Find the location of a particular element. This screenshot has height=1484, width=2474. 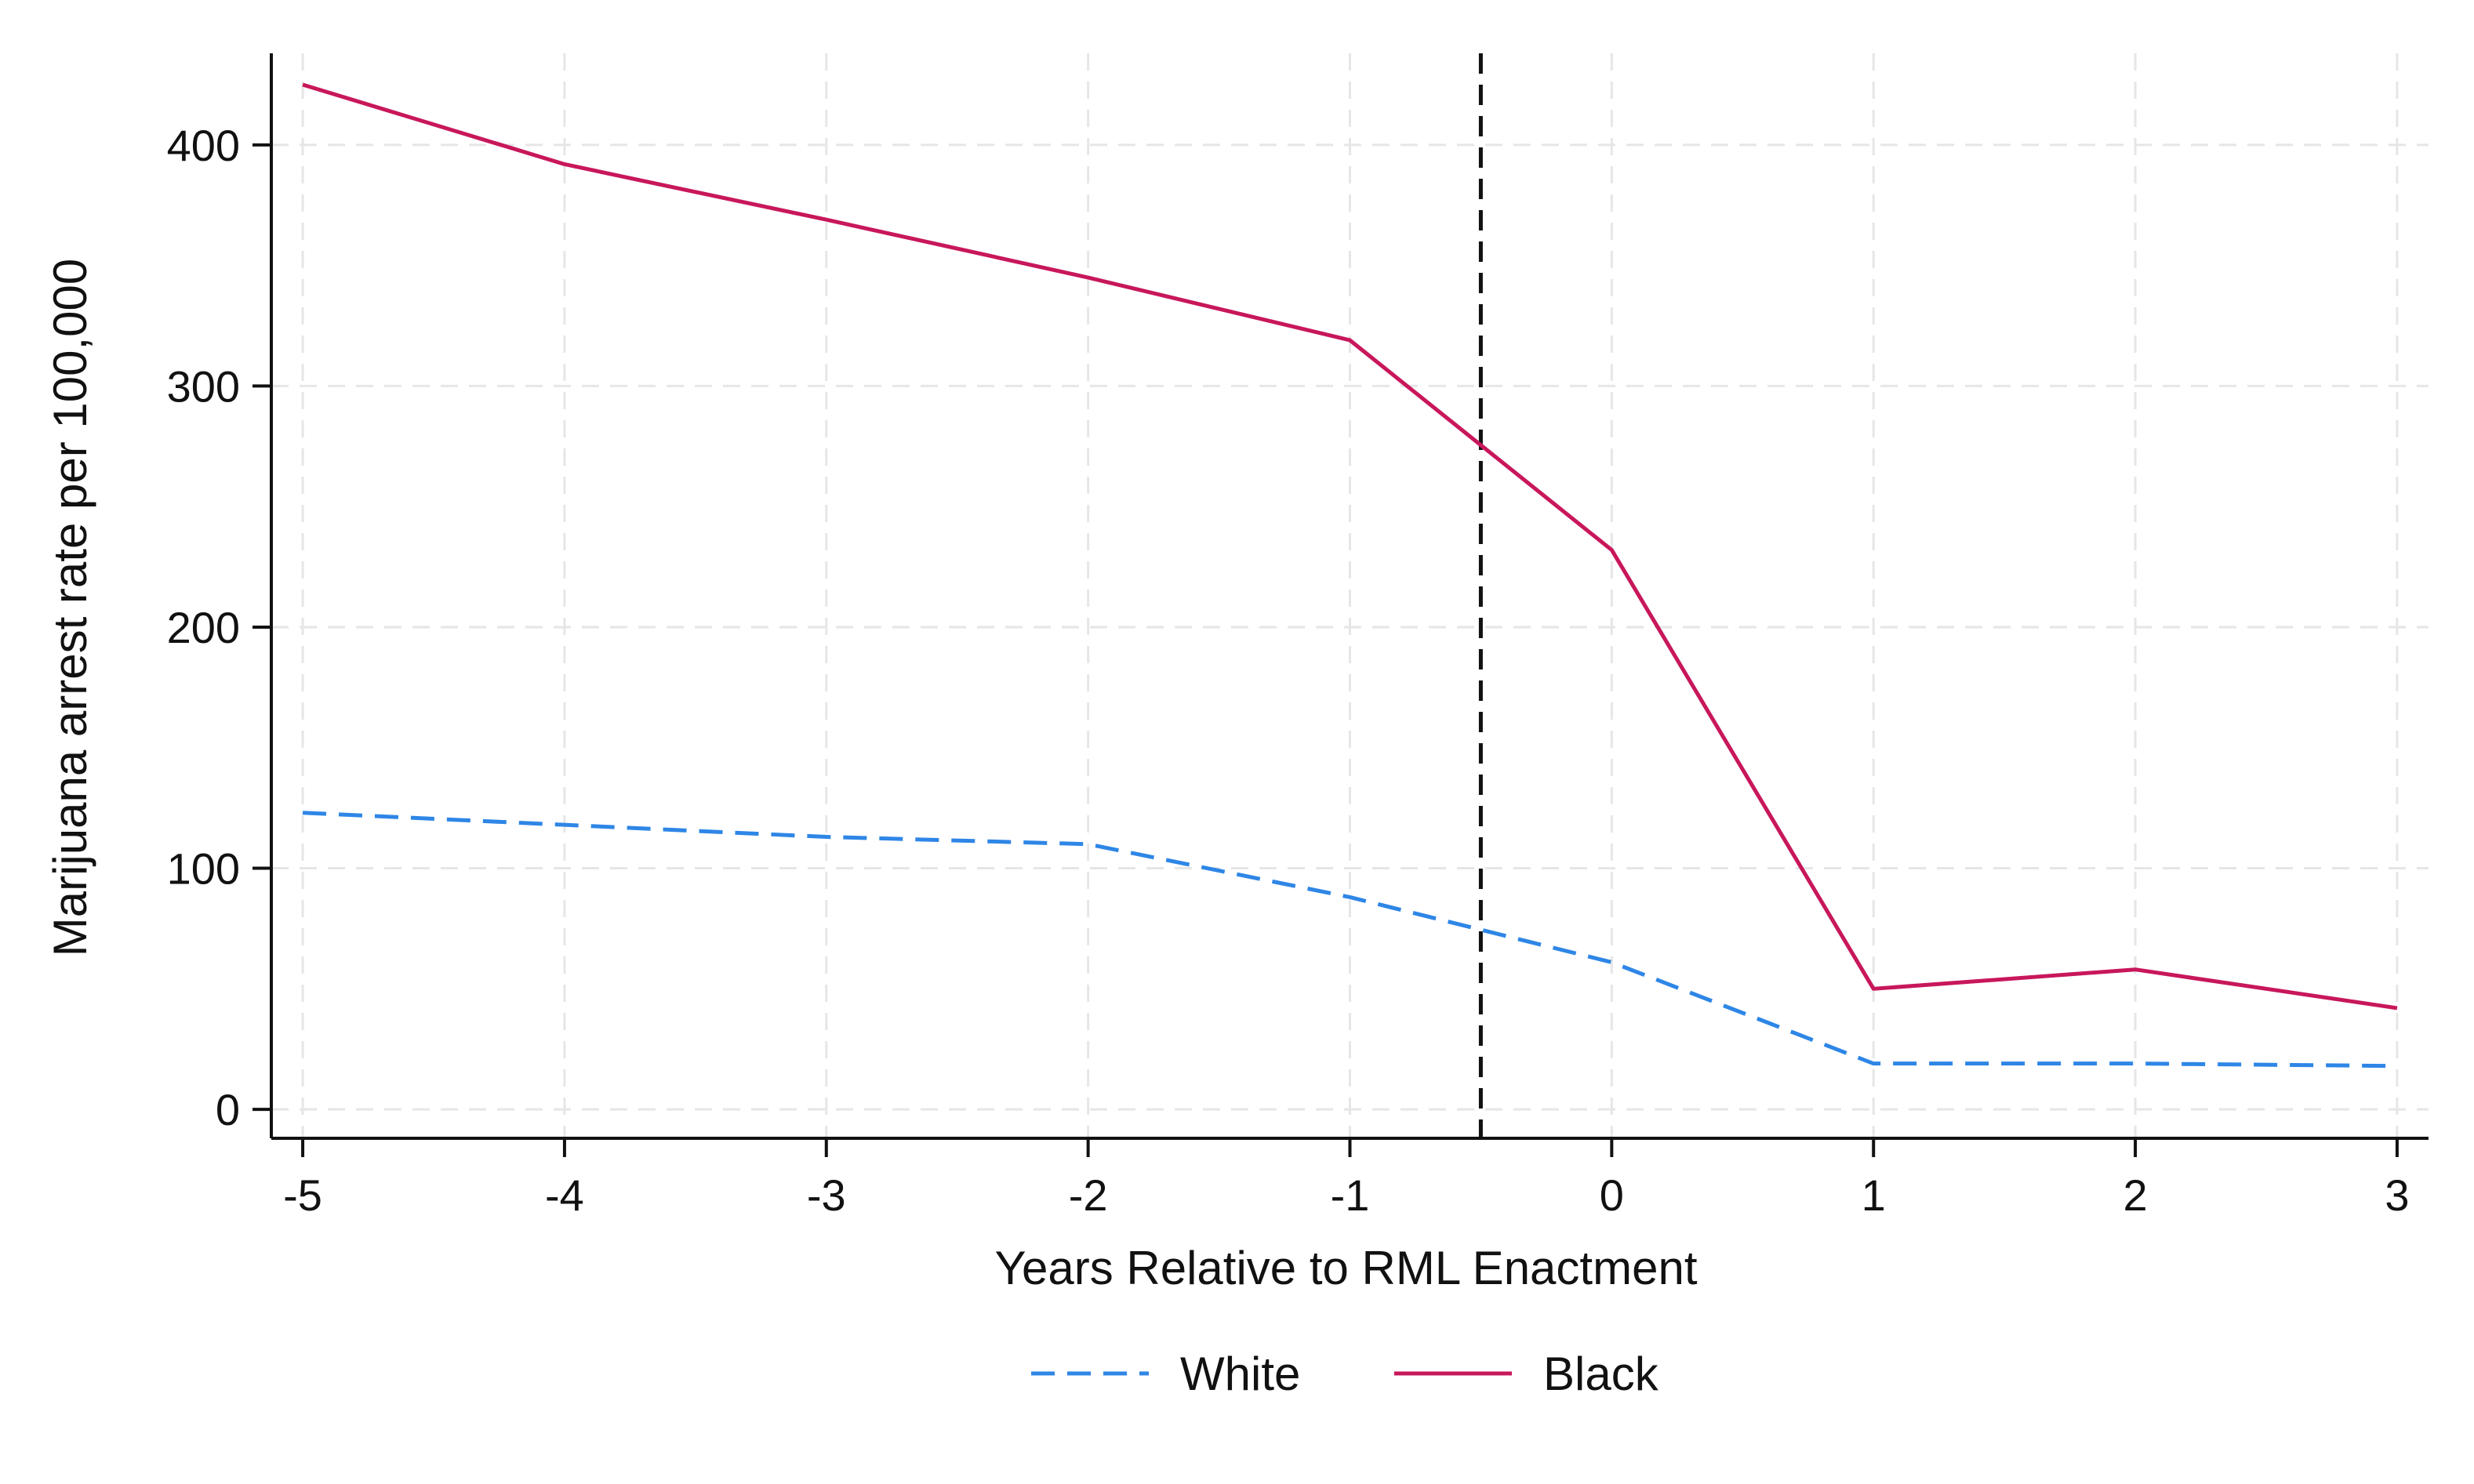

legend: White Black is located at coordinates (1345, 1374).